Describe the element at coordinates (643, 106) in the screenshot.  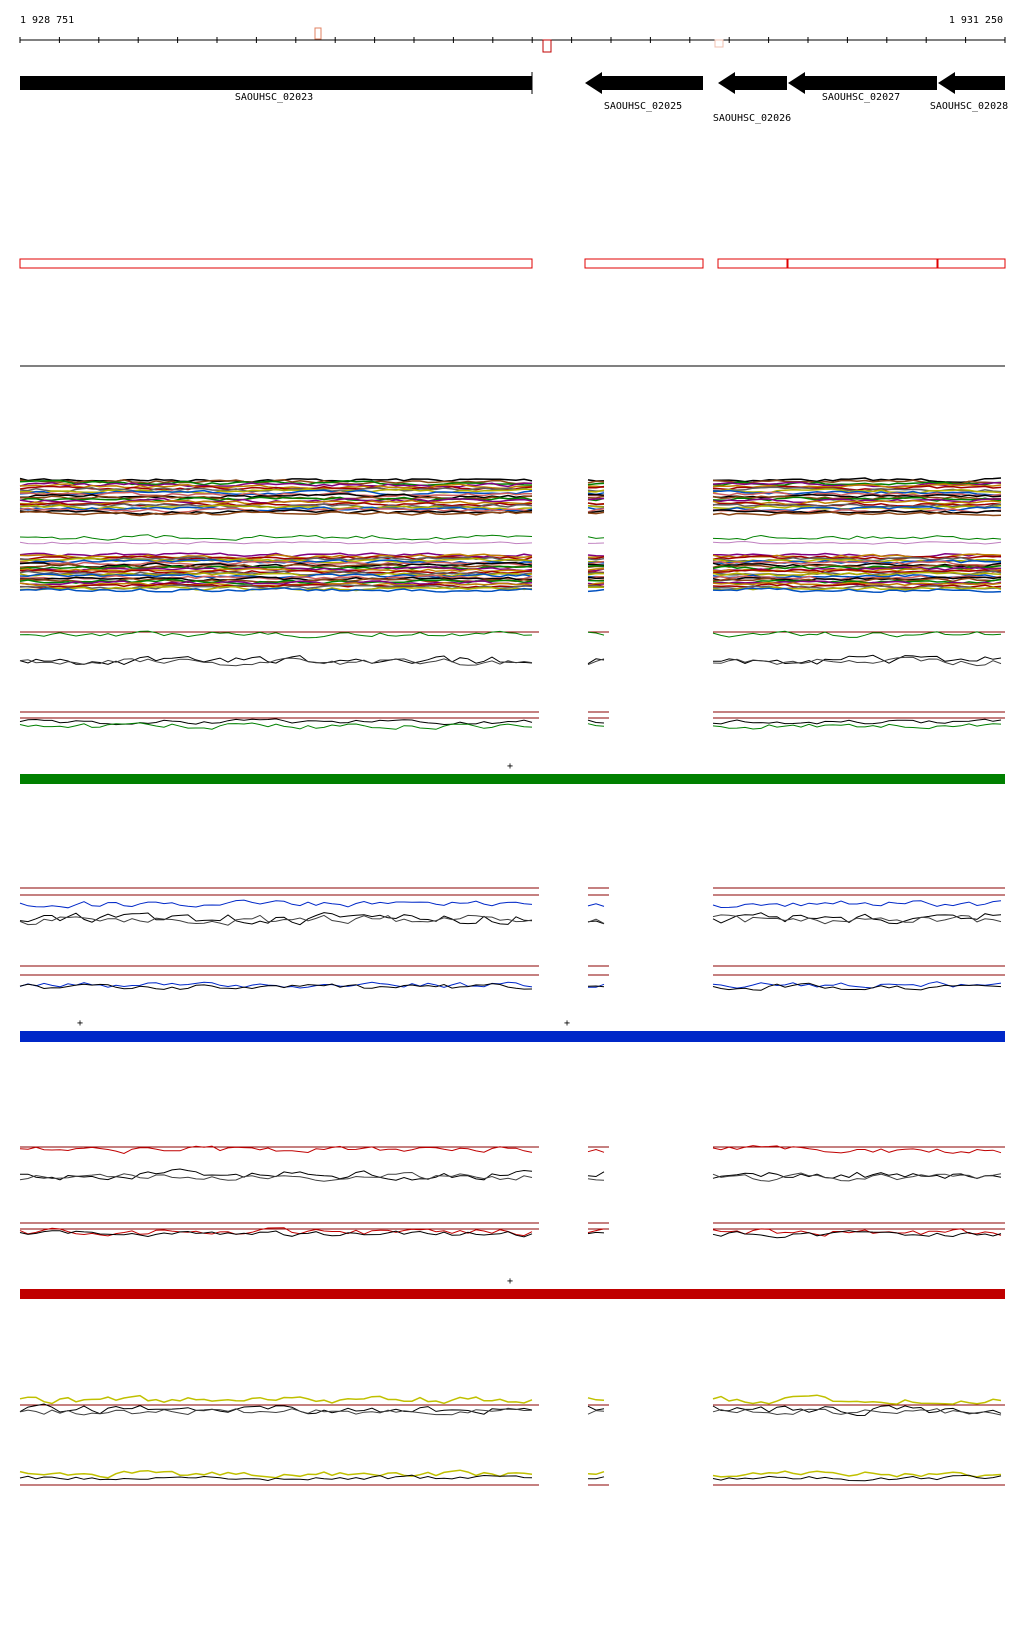
I see `gene-label: SAOUHSC_02025` at that location.